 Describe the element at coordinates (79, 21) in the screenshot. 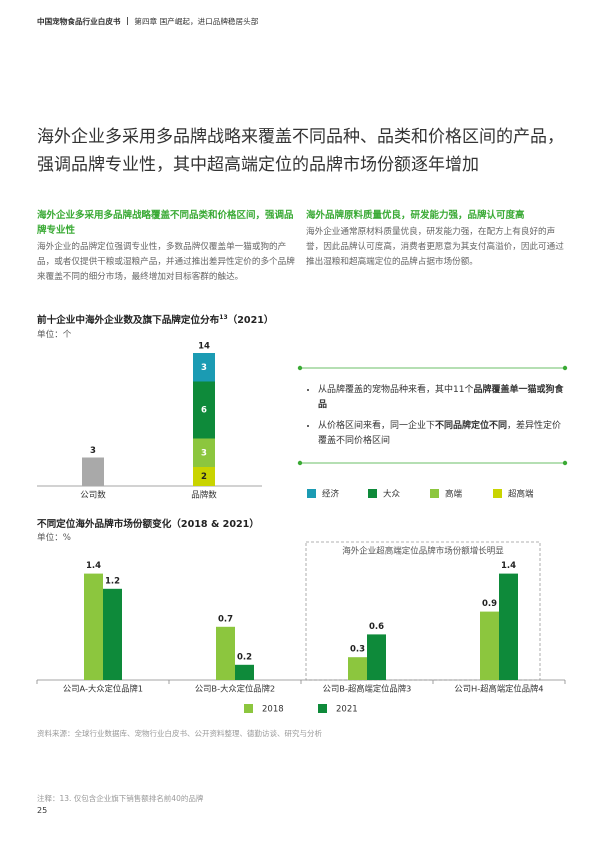

I see `header-title: 中国宠物食品行业白皮书` at that location.